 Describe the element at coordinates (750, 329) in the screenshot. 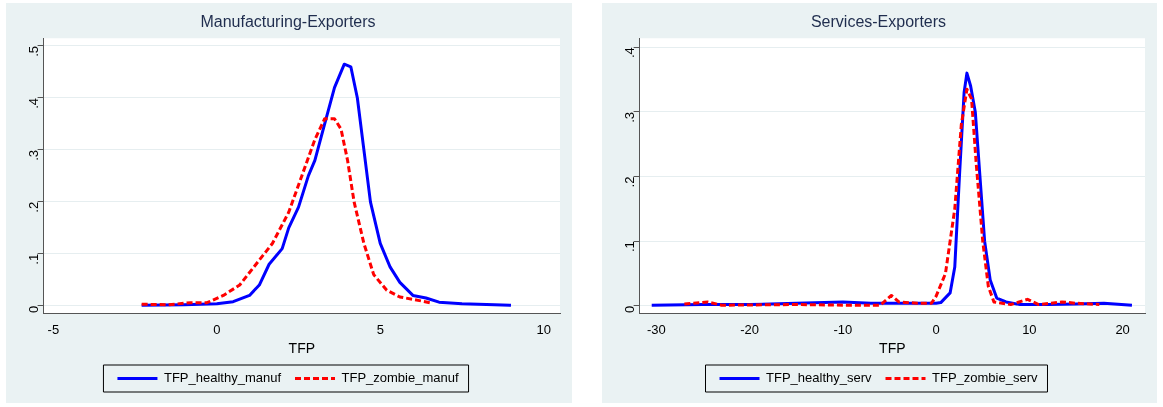

I see `x-tick-label: -20` at that location.